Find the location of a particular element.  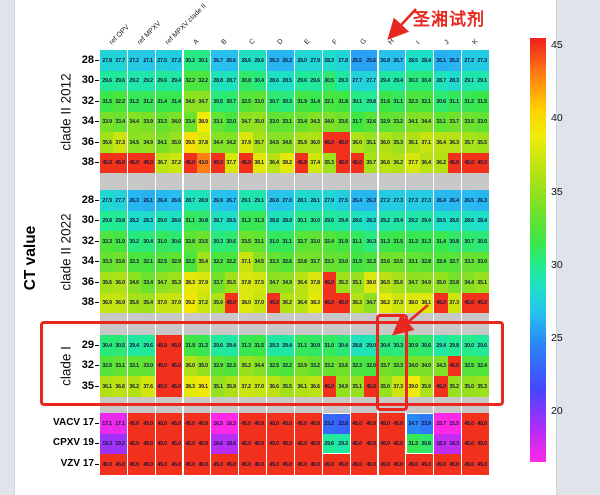

heatmap-cell: 28.1 28.1 is located at coordinates (308, 200).